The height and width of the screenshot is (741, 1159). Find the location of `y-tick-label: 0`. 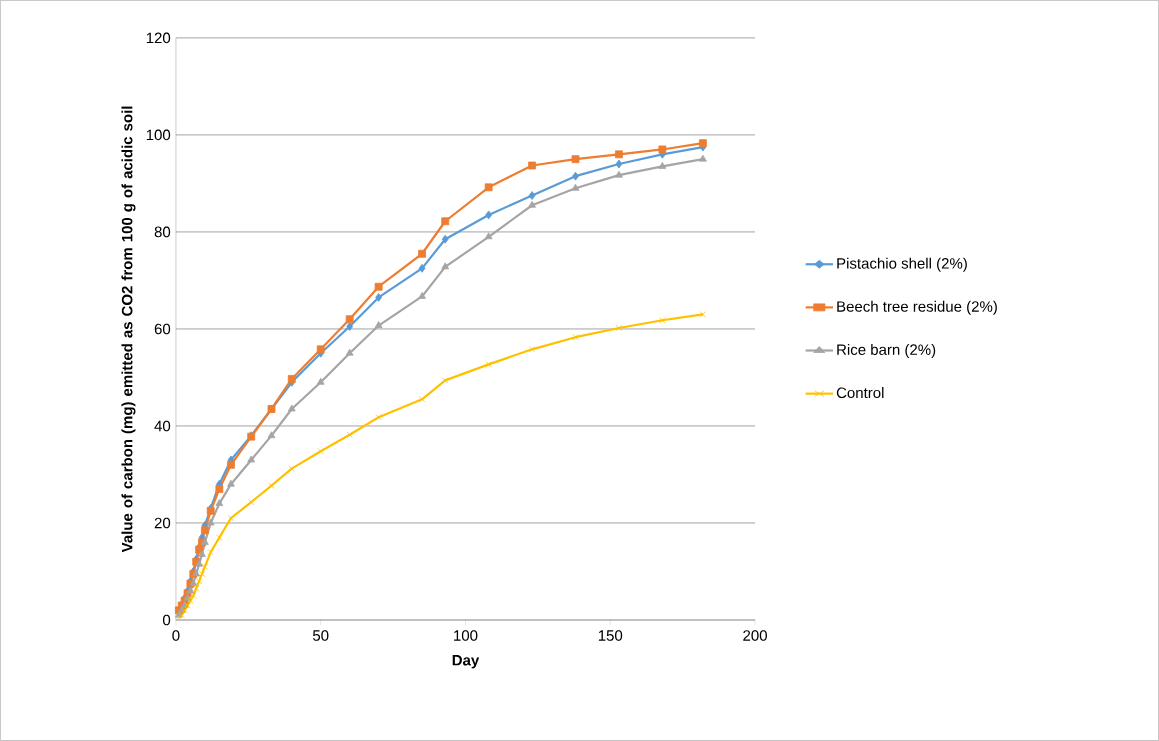

y-tick-label: 0 is located at coordinates (166, 620).